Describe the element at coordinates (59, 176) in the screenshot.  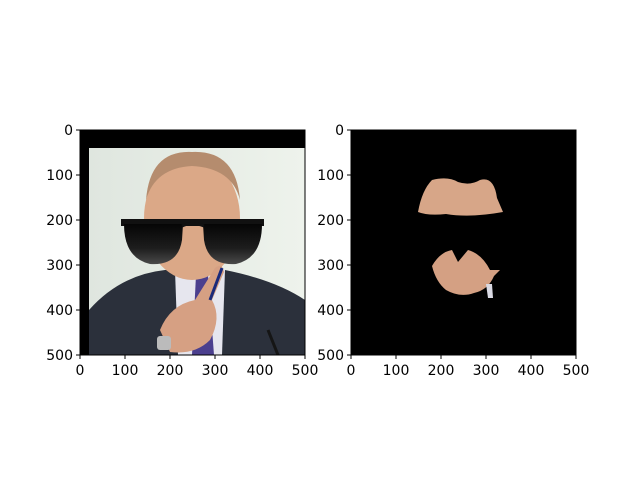
I see `left-y-tick-label: 100` at that location.